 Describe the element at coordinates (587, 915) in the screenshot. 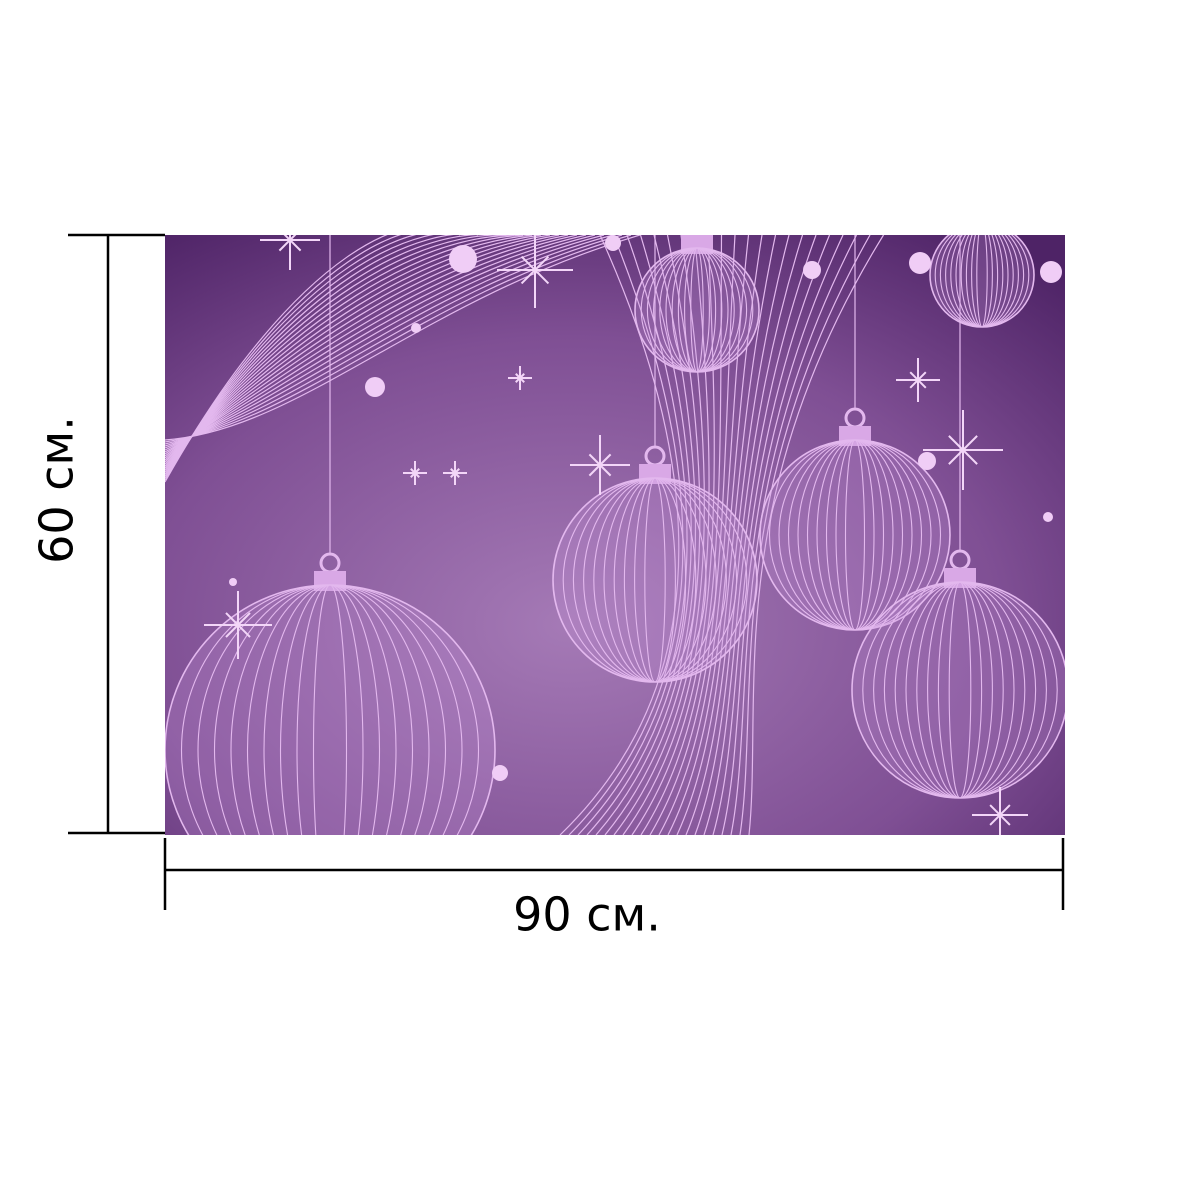

I see `width-label: 90 см.` at that location.